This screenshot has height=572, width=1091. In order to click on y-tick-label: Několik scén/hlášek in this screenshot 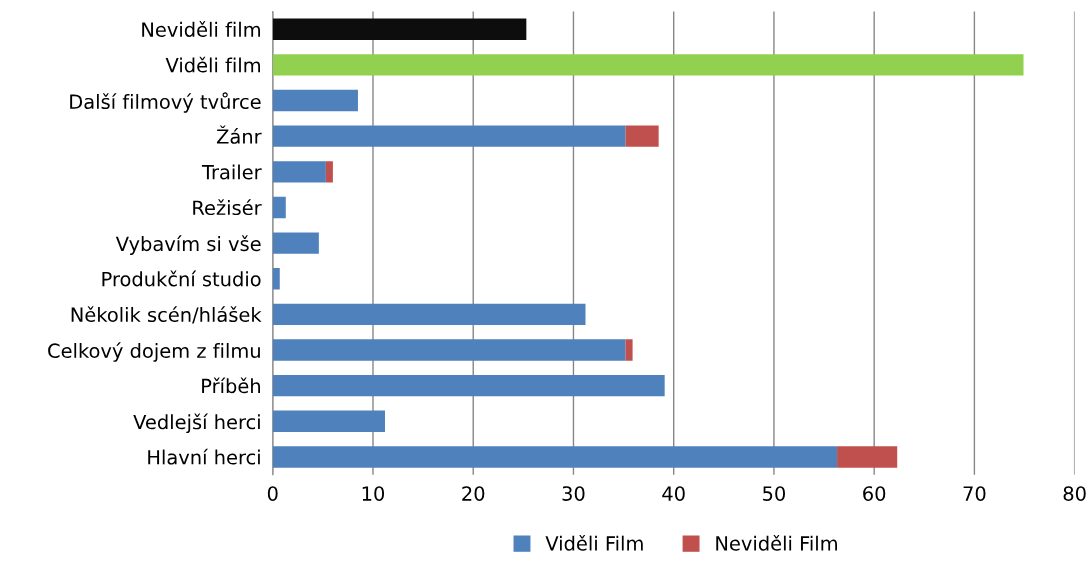, I will do `click(166, 315)`.